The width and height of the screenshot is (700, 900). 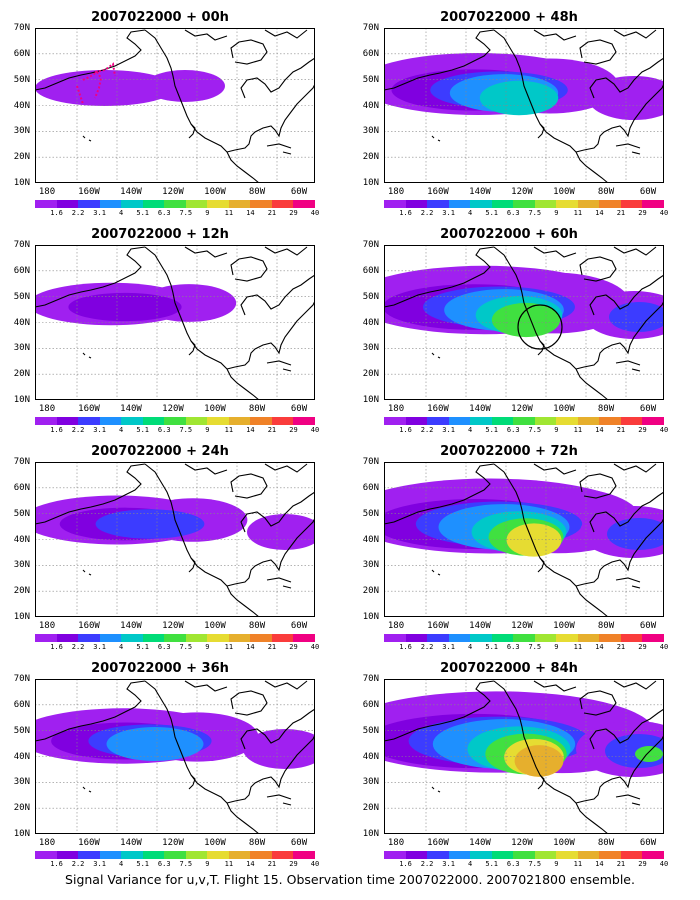 What do you see at coordinates (370, 462) in the screenshot?
I see `lat-tick-label: 70N` at bounding box center [370, 462].